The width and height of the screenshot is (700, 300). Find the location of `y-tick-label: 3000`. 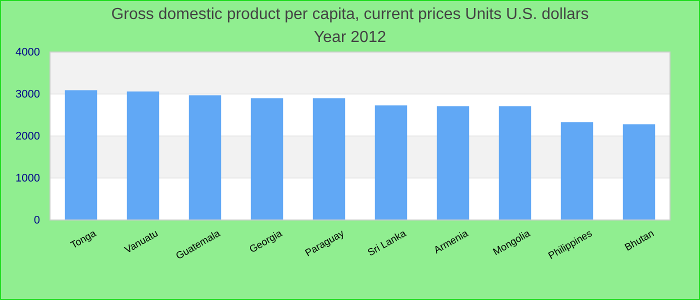

y-tick-label: 3000 is located at coordinates (28, 94).